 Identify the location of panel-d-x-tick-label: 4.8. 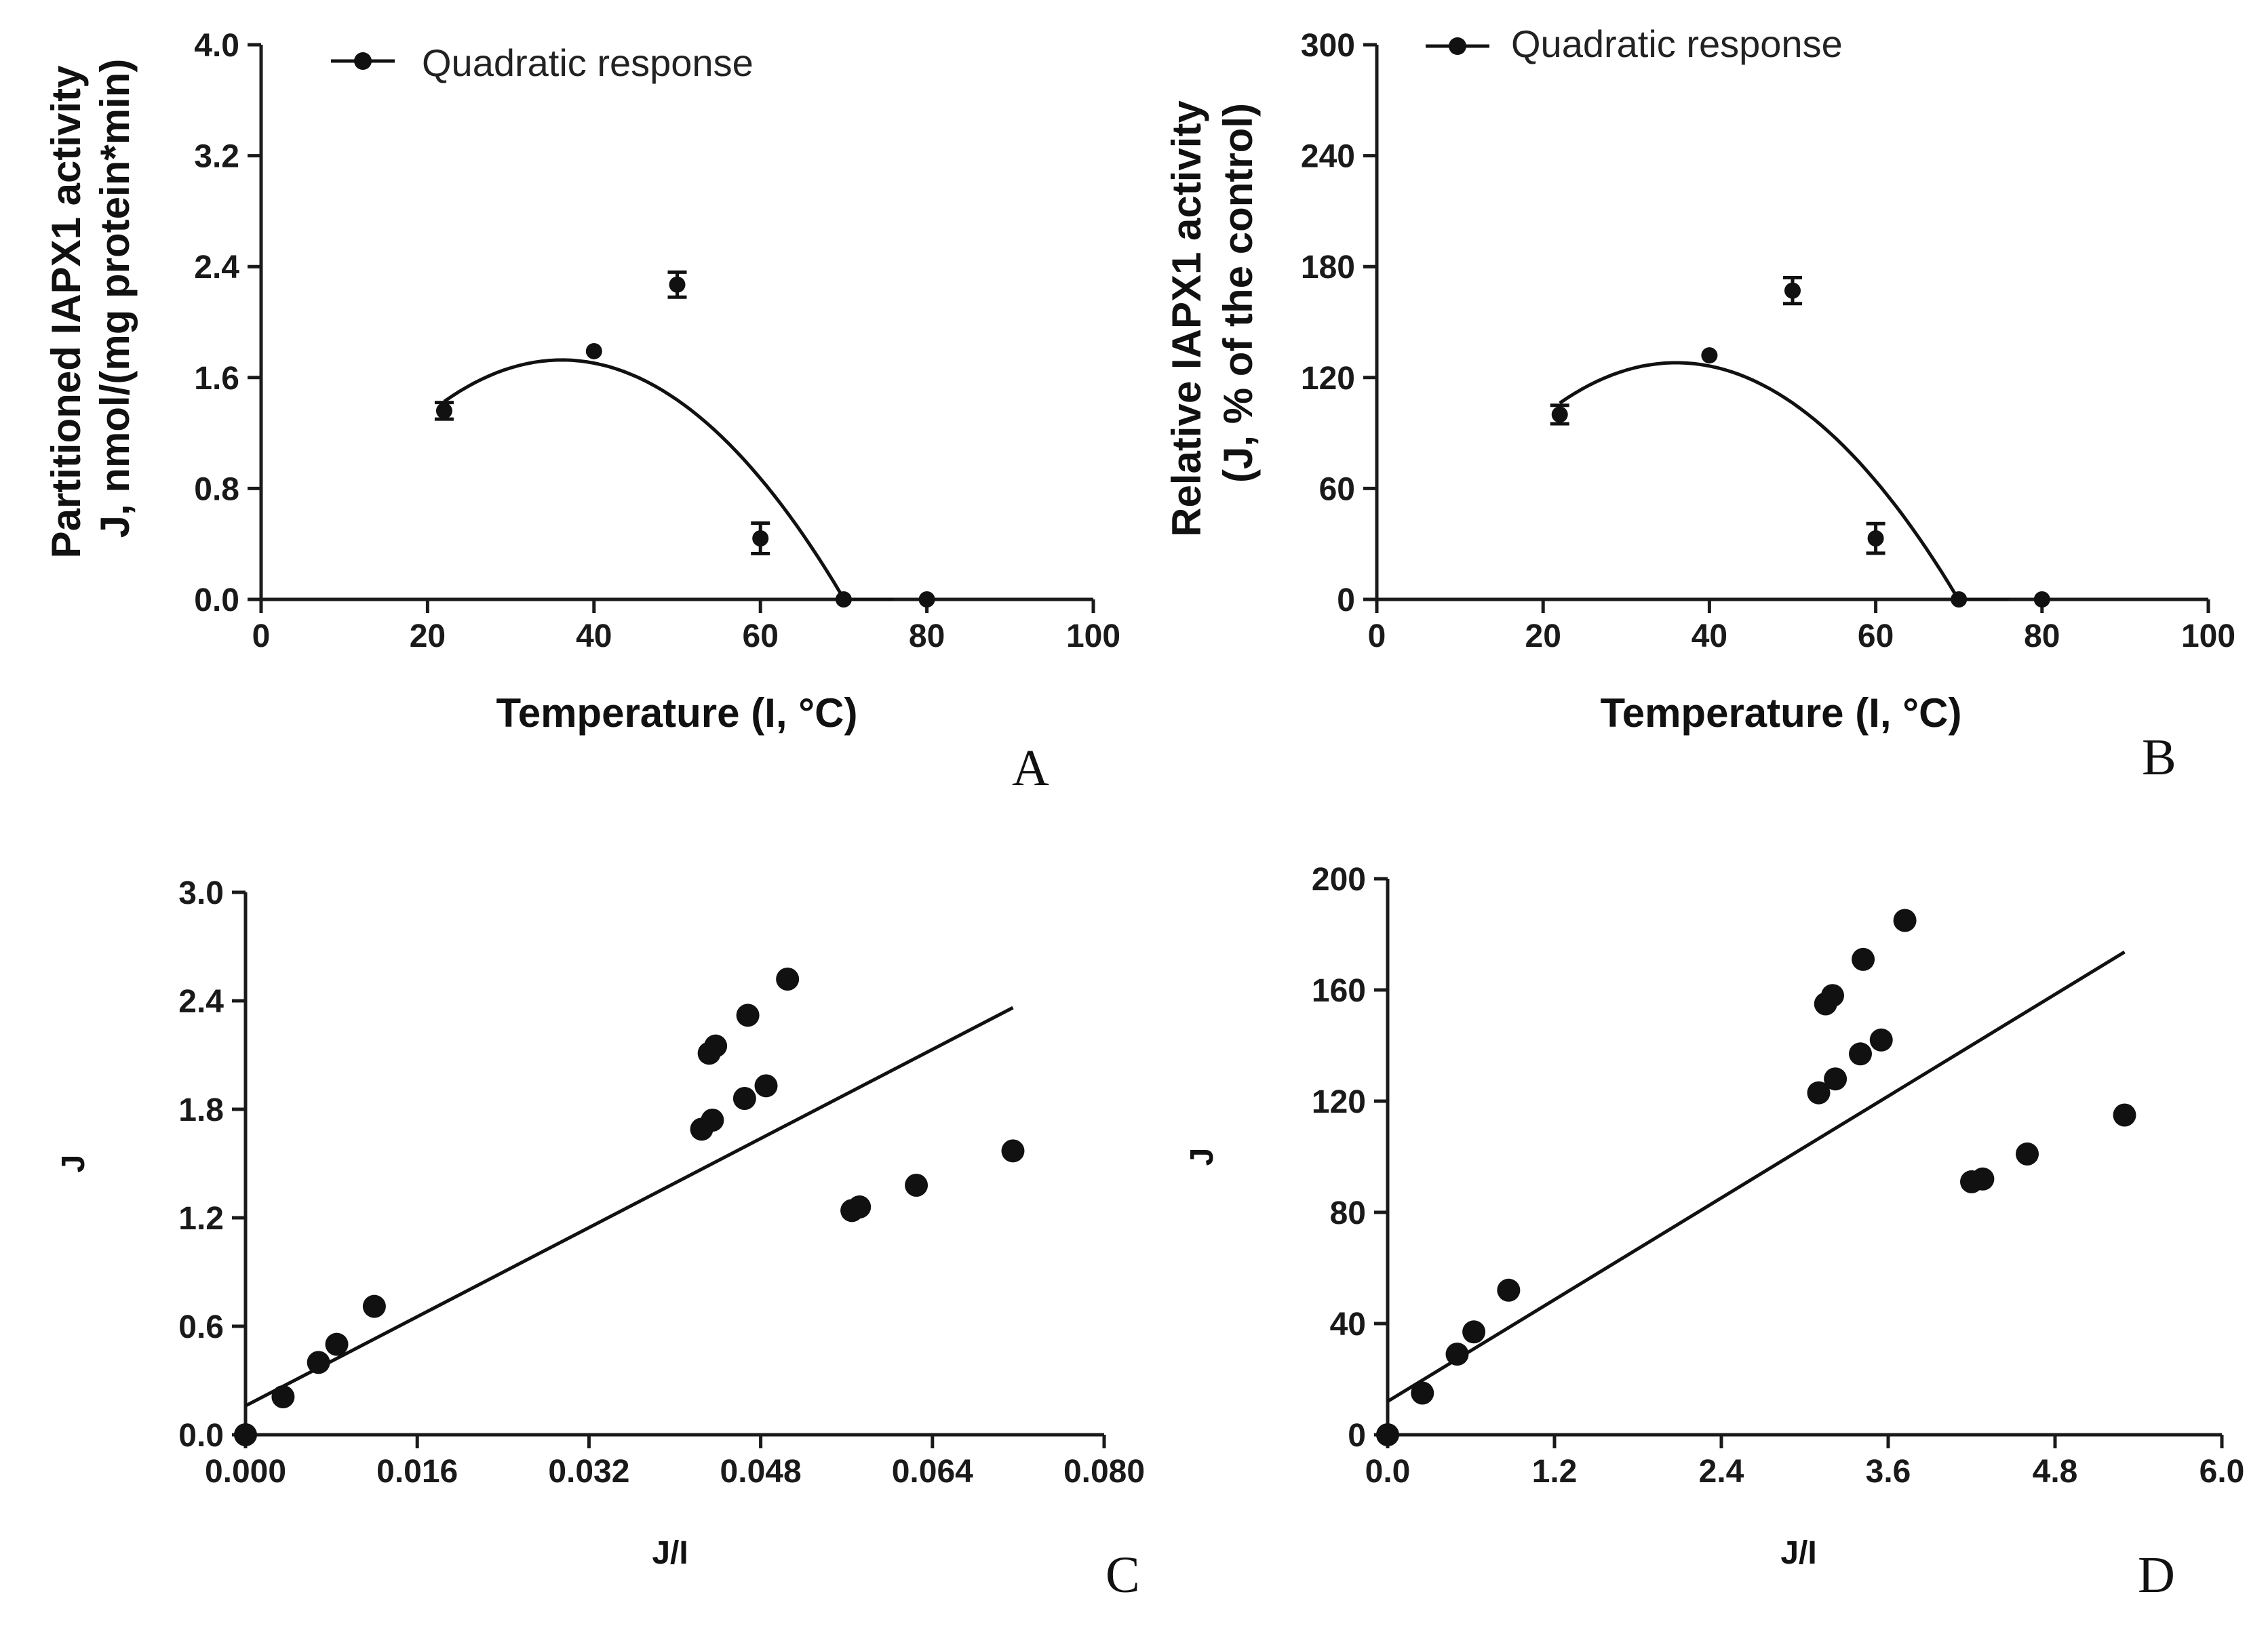
(2055, 1472).